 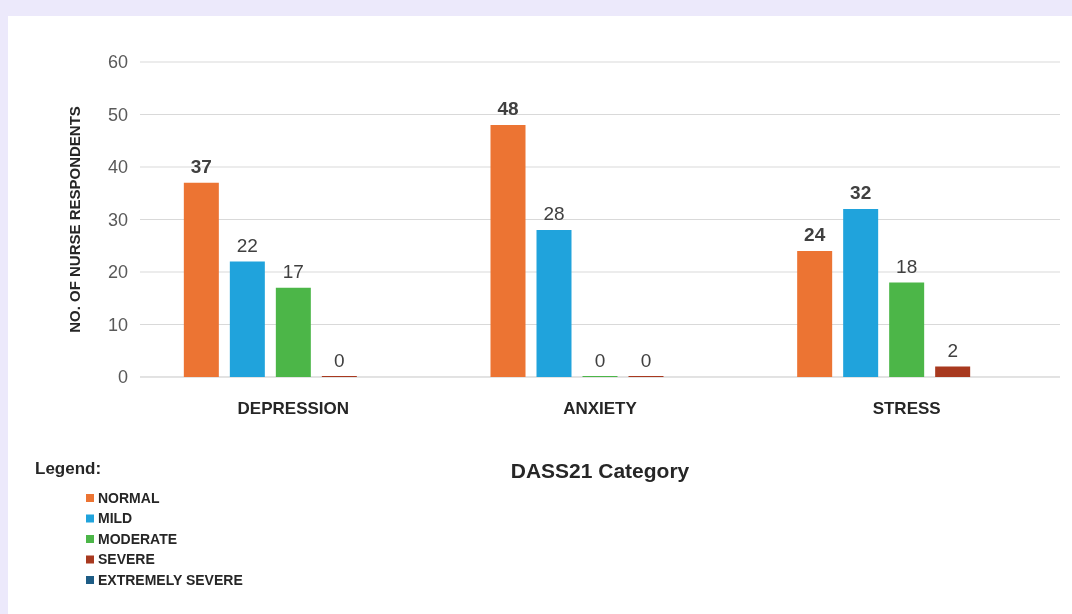 What do you see at coordinates (600, 408) in the screenshot?
I see `x-tick-label: ANXIETY` at bounding box center [600, 408].